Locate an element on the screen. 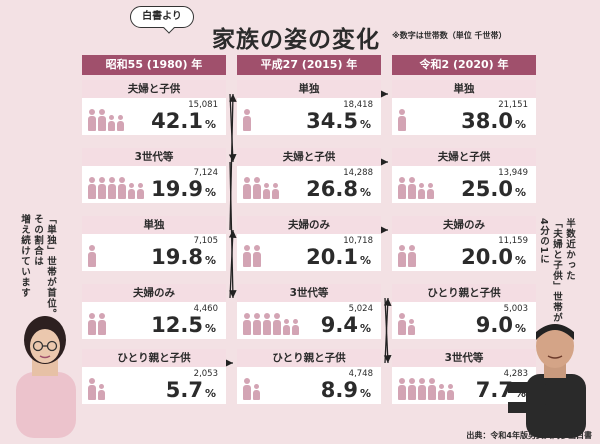 Image resolution: width=600 pixels, height=444 pixels. percent-value: 20.0 is located at coordinates (487, 257).